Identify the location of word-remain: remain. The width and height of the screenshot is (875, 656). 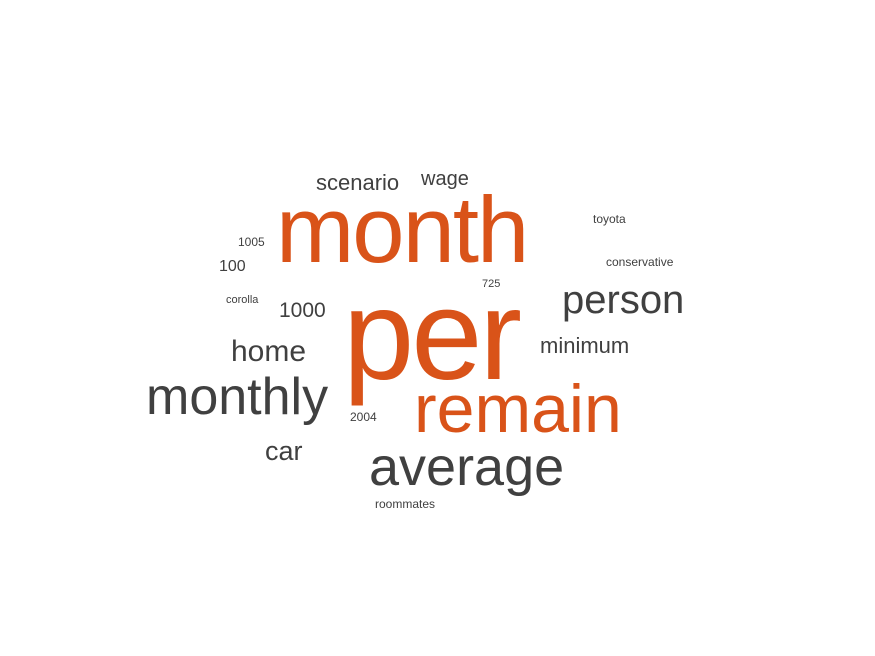
(518, 409).